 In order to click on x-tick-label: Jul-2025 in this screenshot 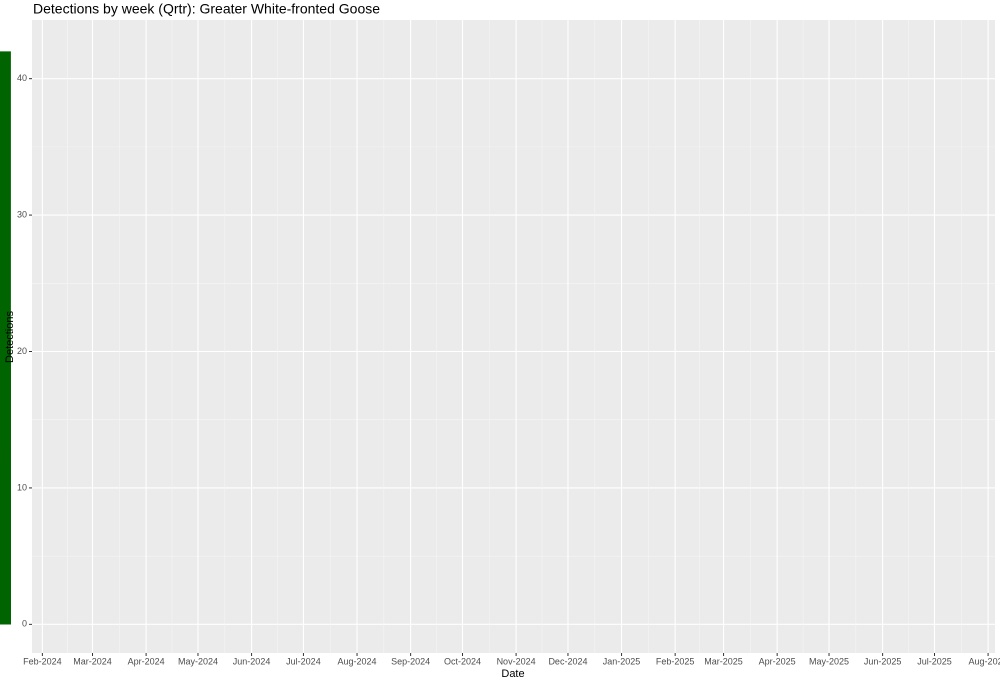, I will do `click(934, 661)`.